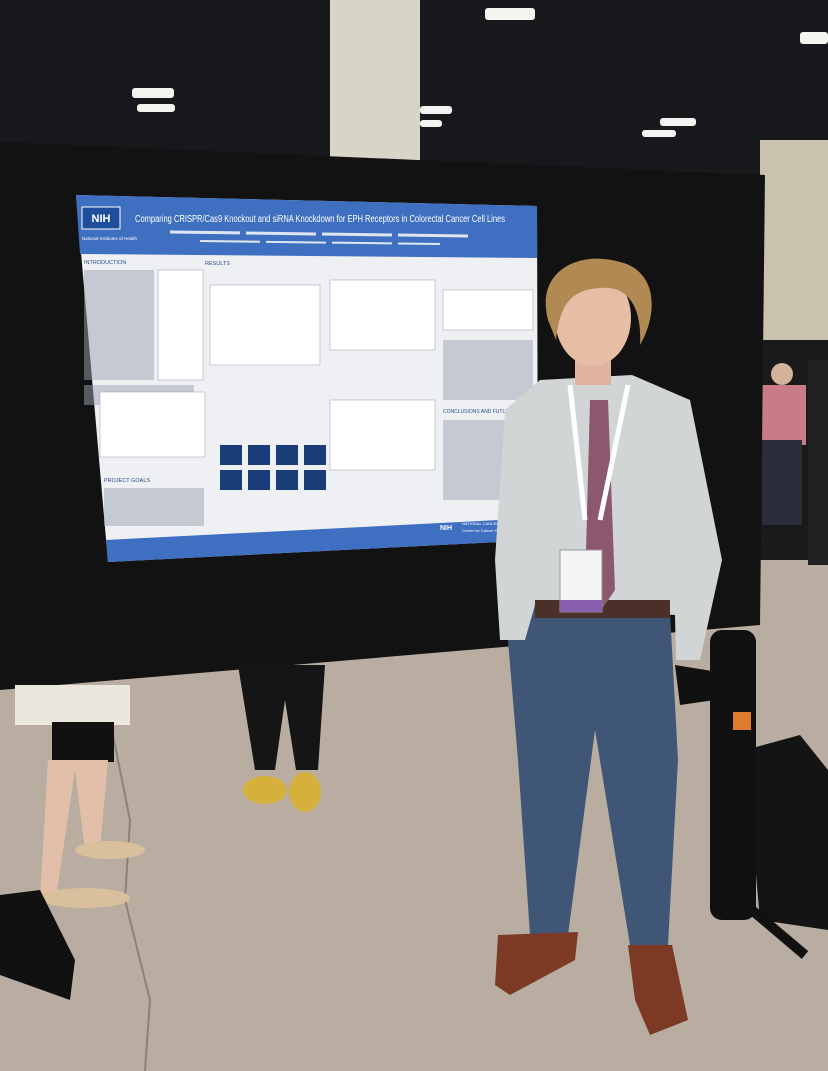 The width and height of the screenshot is (828, 1071). I want to click on backpack, so click(786, 832).